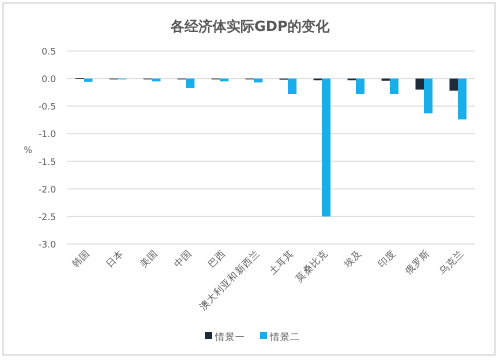 This screenshot has width=500, height=362. I want to click on y-tick-label: -3.0, so click(47, 245).